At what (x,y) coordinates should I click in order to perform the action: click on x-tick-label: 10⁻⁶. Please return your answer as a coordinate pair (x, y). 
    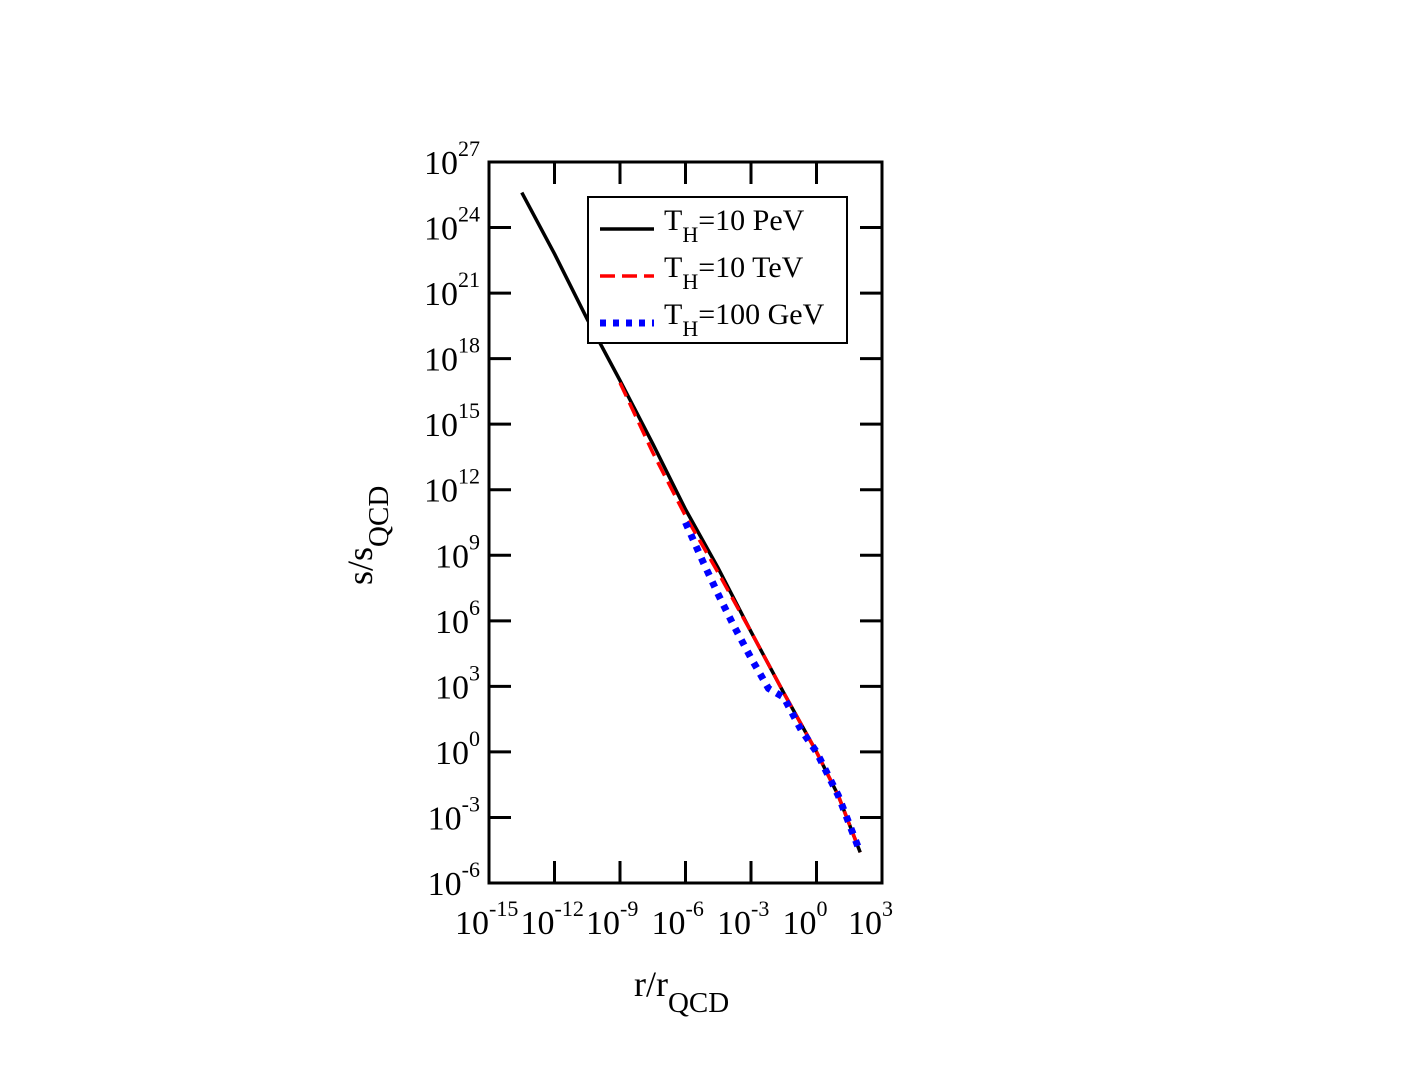
    Looking at the image, I should click on (678, 919).